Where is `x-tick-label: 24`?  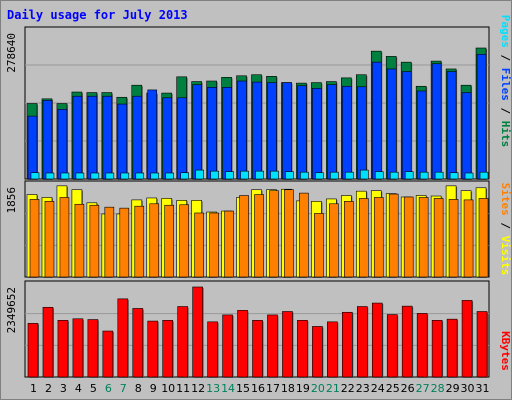 x-tick-label: 24 is located at coordinates (378, 388).